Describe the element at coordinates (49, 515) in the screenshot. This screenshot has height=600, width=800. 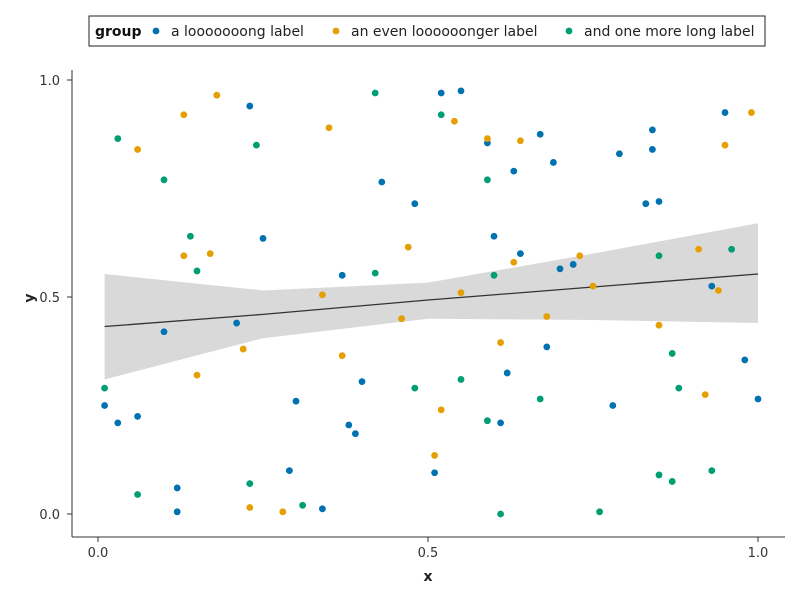
I see `y-tick-label-0: 0.0` at that location.